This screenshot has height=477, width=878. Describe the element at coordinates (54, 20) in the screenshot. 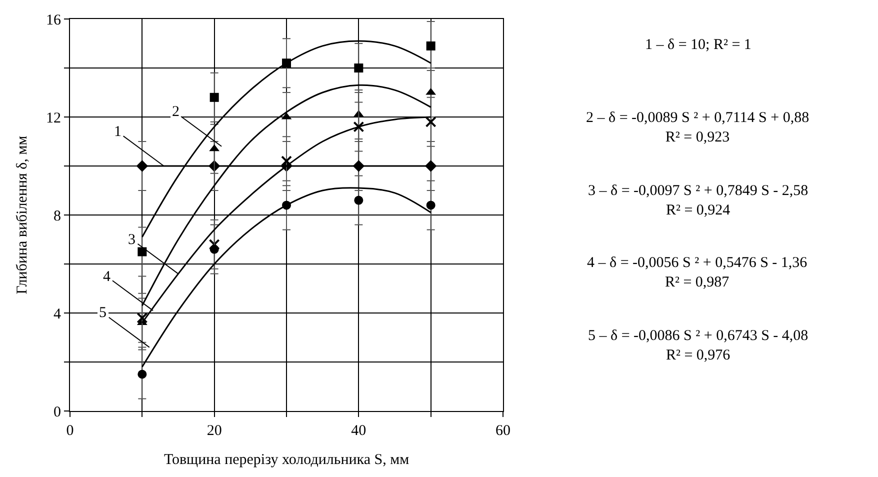

I see `y-tick-label: 16` at that location.